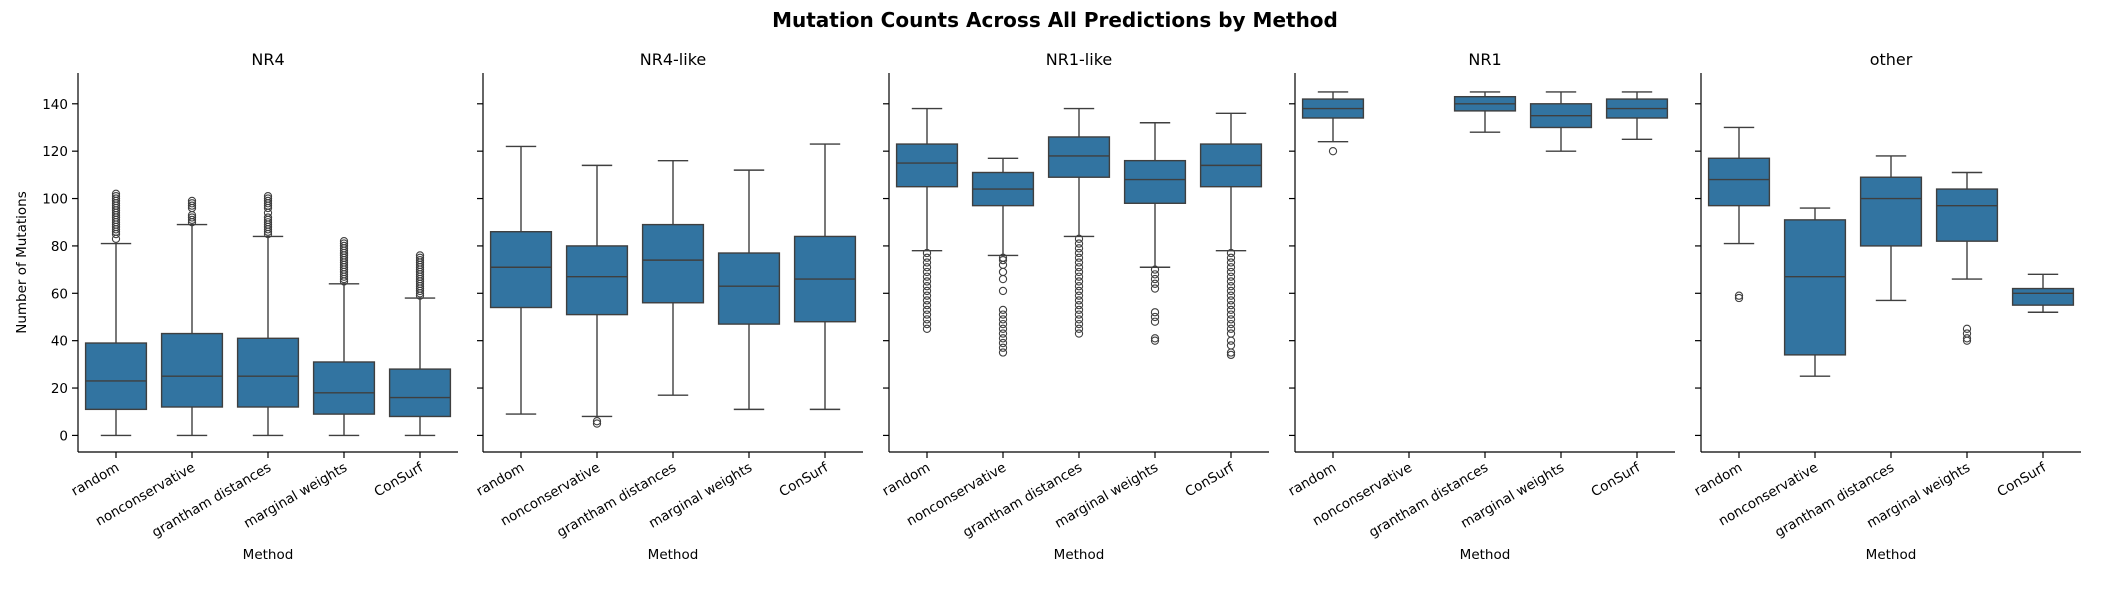 The height and width of the screenshot is (600, 2111). I want to click on y-tick-label: 20, so click(59, 389).